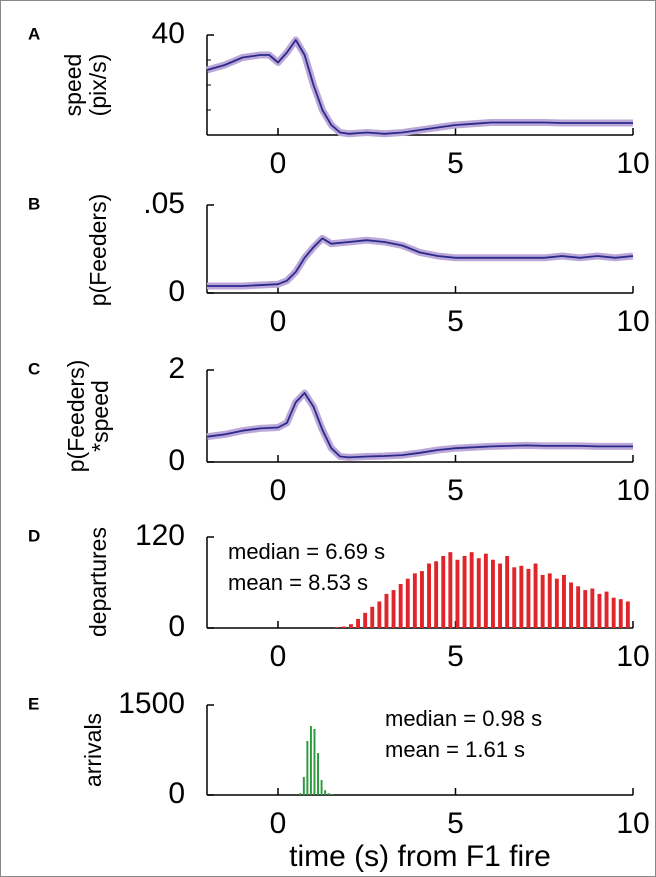 The image size is (656, 877). Describe the element at coordinates (151, 703) in the screenshot. I see `y-tick-label: 1500` at that location.